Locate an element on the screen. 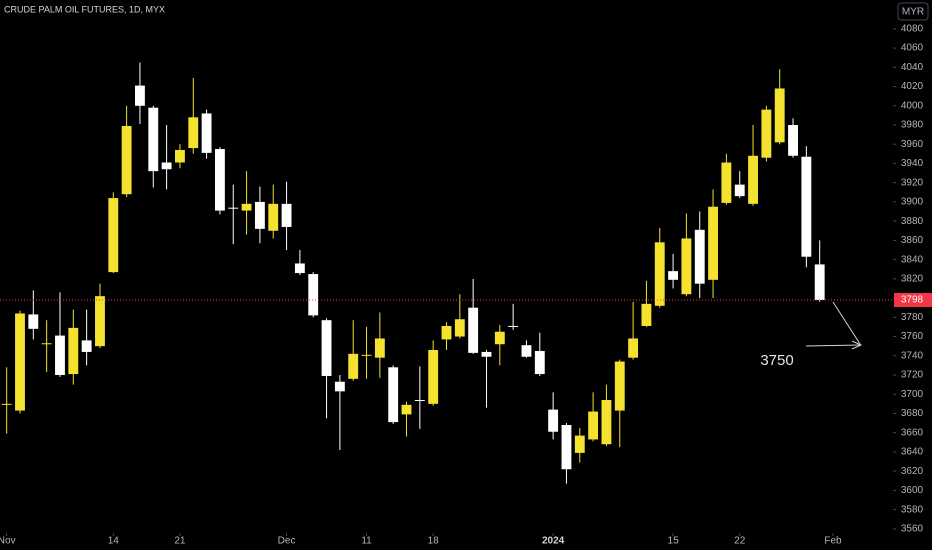 This screenshot has height=550, width=932. y-tick-label: 3960 is located at coordinates (912, 144).